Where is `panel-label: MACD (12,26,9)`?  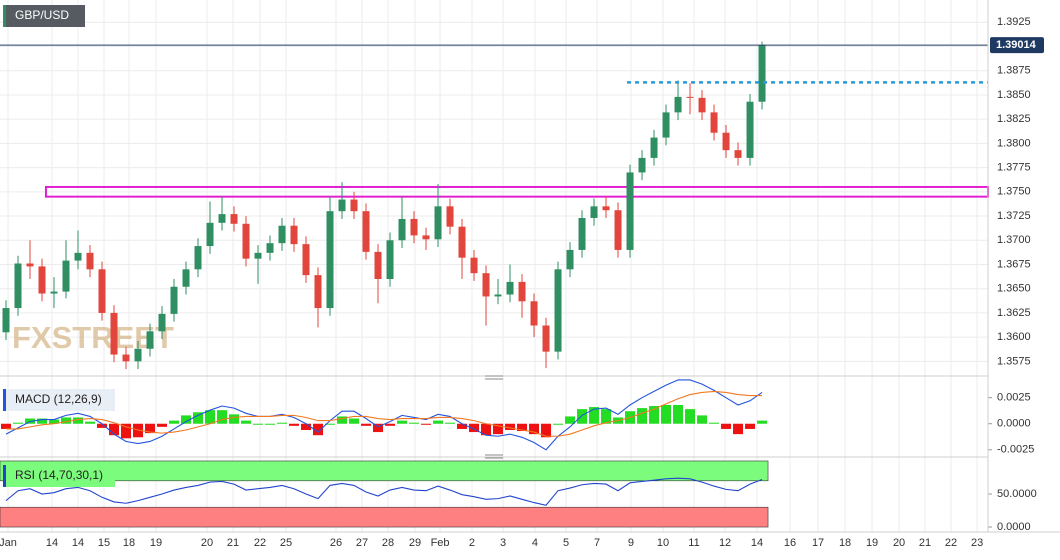 panel-label: MACD (12,26,9) is located at coordinates (59, 400).